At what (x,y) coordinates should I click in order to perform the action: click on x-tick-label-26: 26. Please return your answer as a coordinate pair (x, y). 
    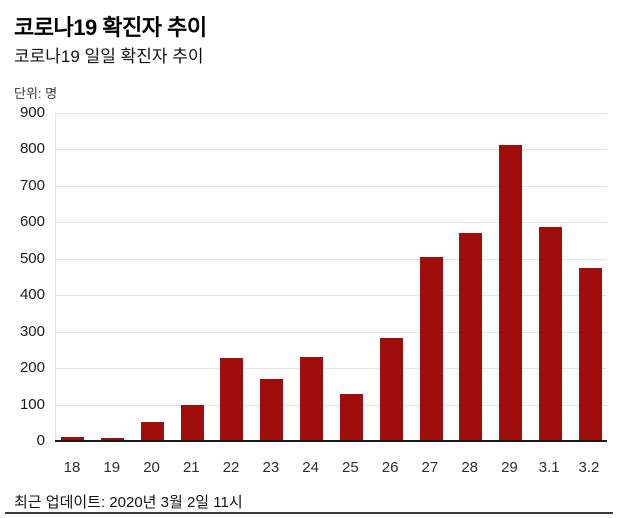
    Looking at the image, I should click on (390, 467).